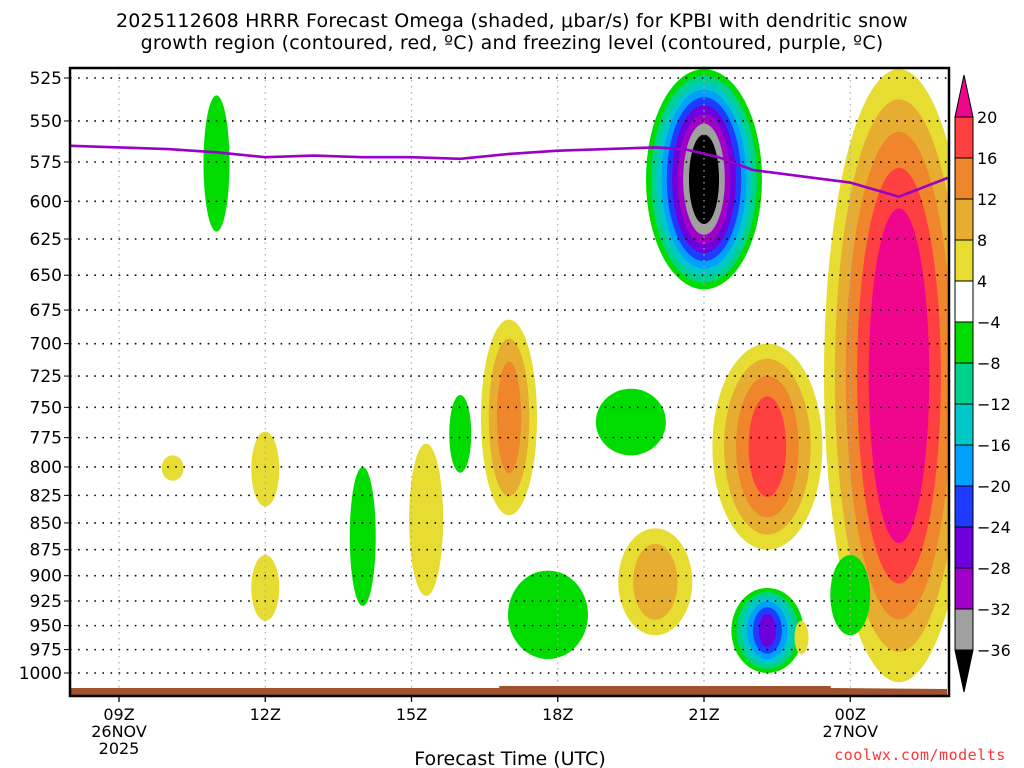 The image size is (1024, 768). I want to click on x-tick-date-label: 27NOV, so click(850, 731).